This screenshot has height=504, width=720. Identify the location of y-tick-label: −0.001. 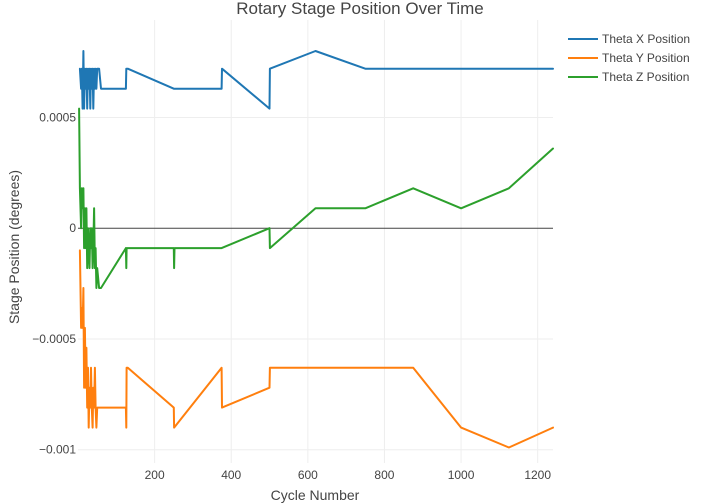
(57, 450).